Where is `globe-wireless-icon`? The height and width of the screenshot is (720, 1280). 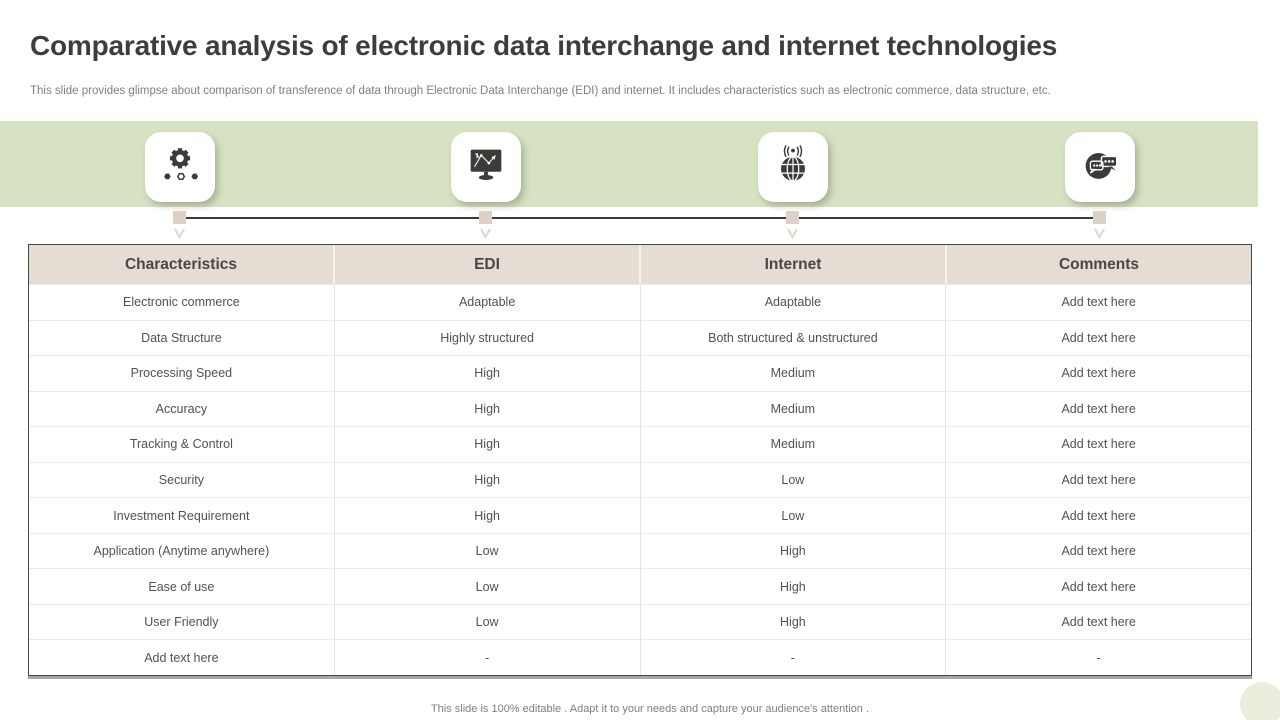 globe-wireless-icon is located at coordinates (793, 167).